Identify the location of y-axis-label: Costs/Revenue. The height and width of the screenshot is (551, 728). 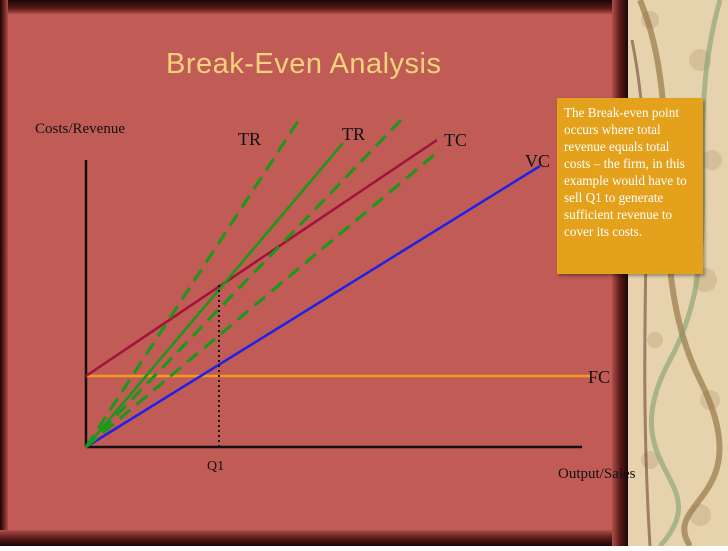
(80, 129).